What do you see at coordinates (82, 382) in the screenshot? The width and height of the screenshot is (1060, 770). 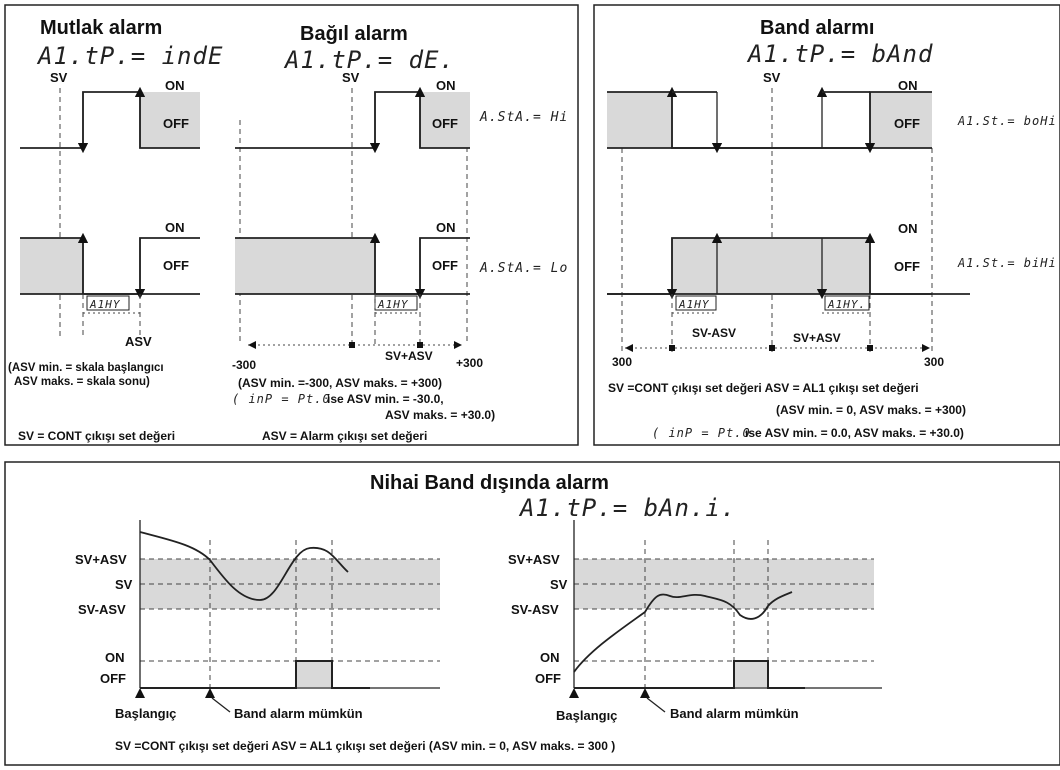 I see `mutlak-note2: ASV maks. = skala sonu)` at bounding box center [82, 382].